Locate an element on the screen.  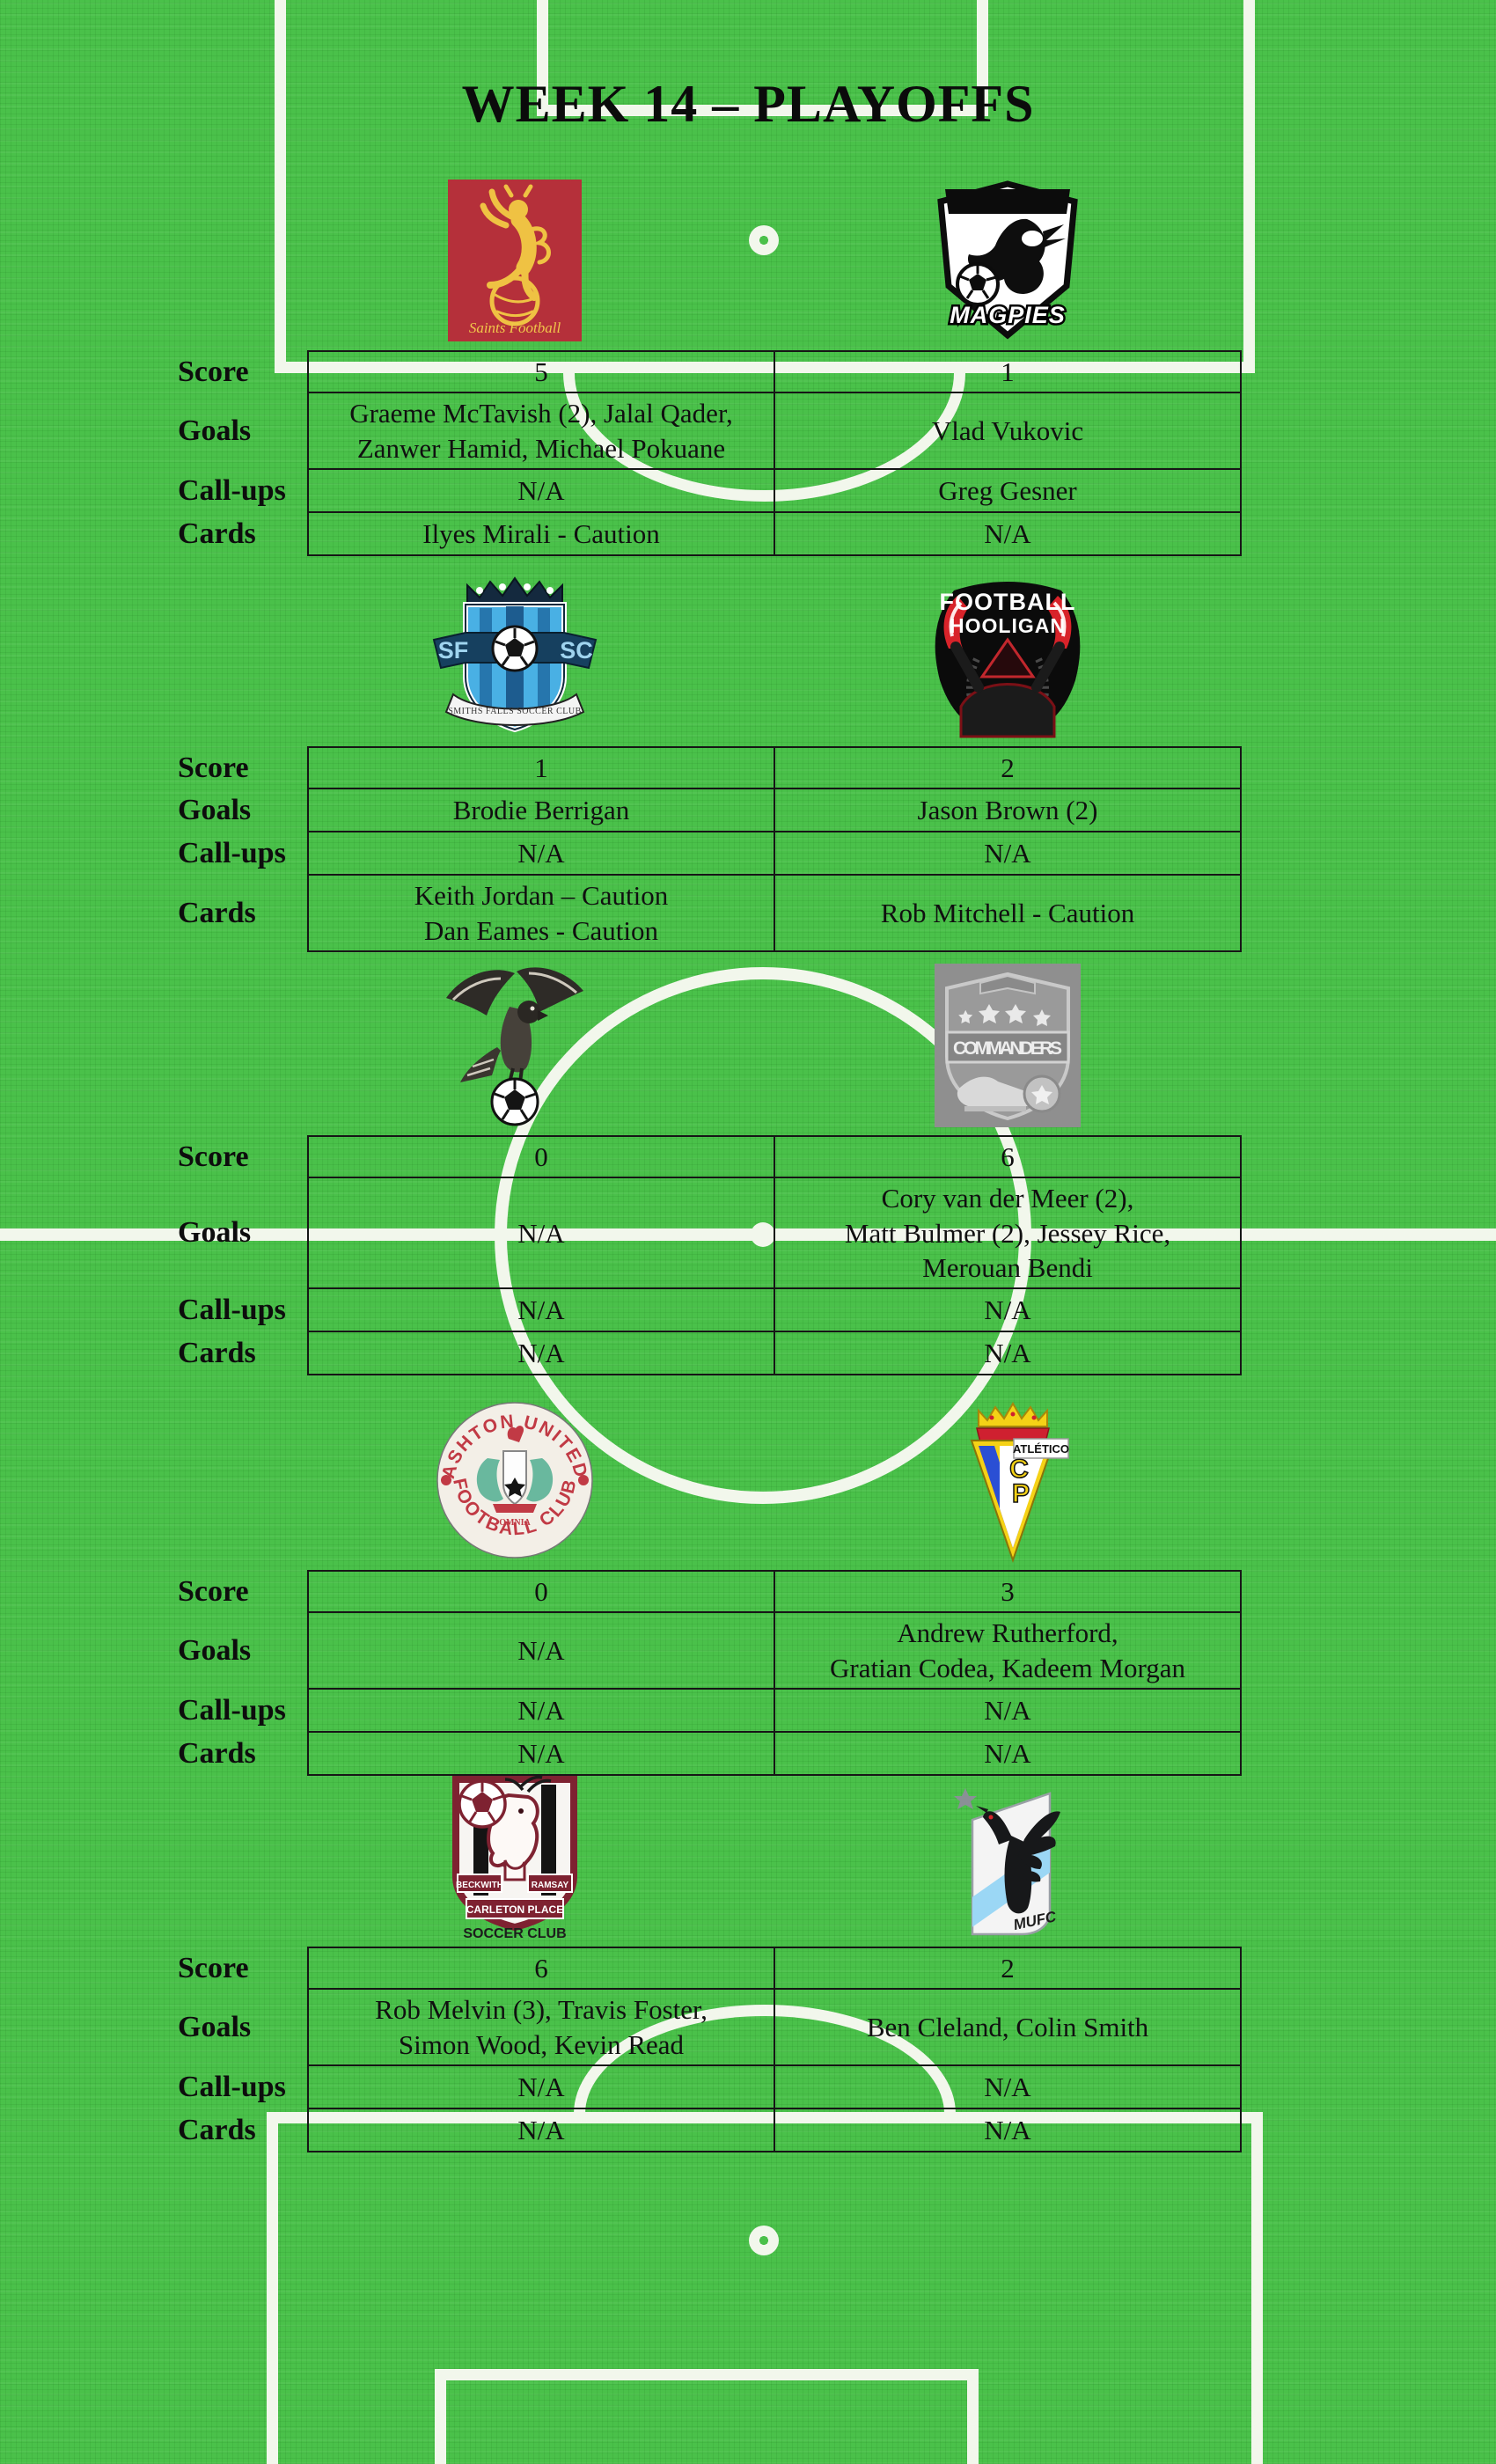
mufc-logo: MUFC is located at coordinates (1008, 1856).